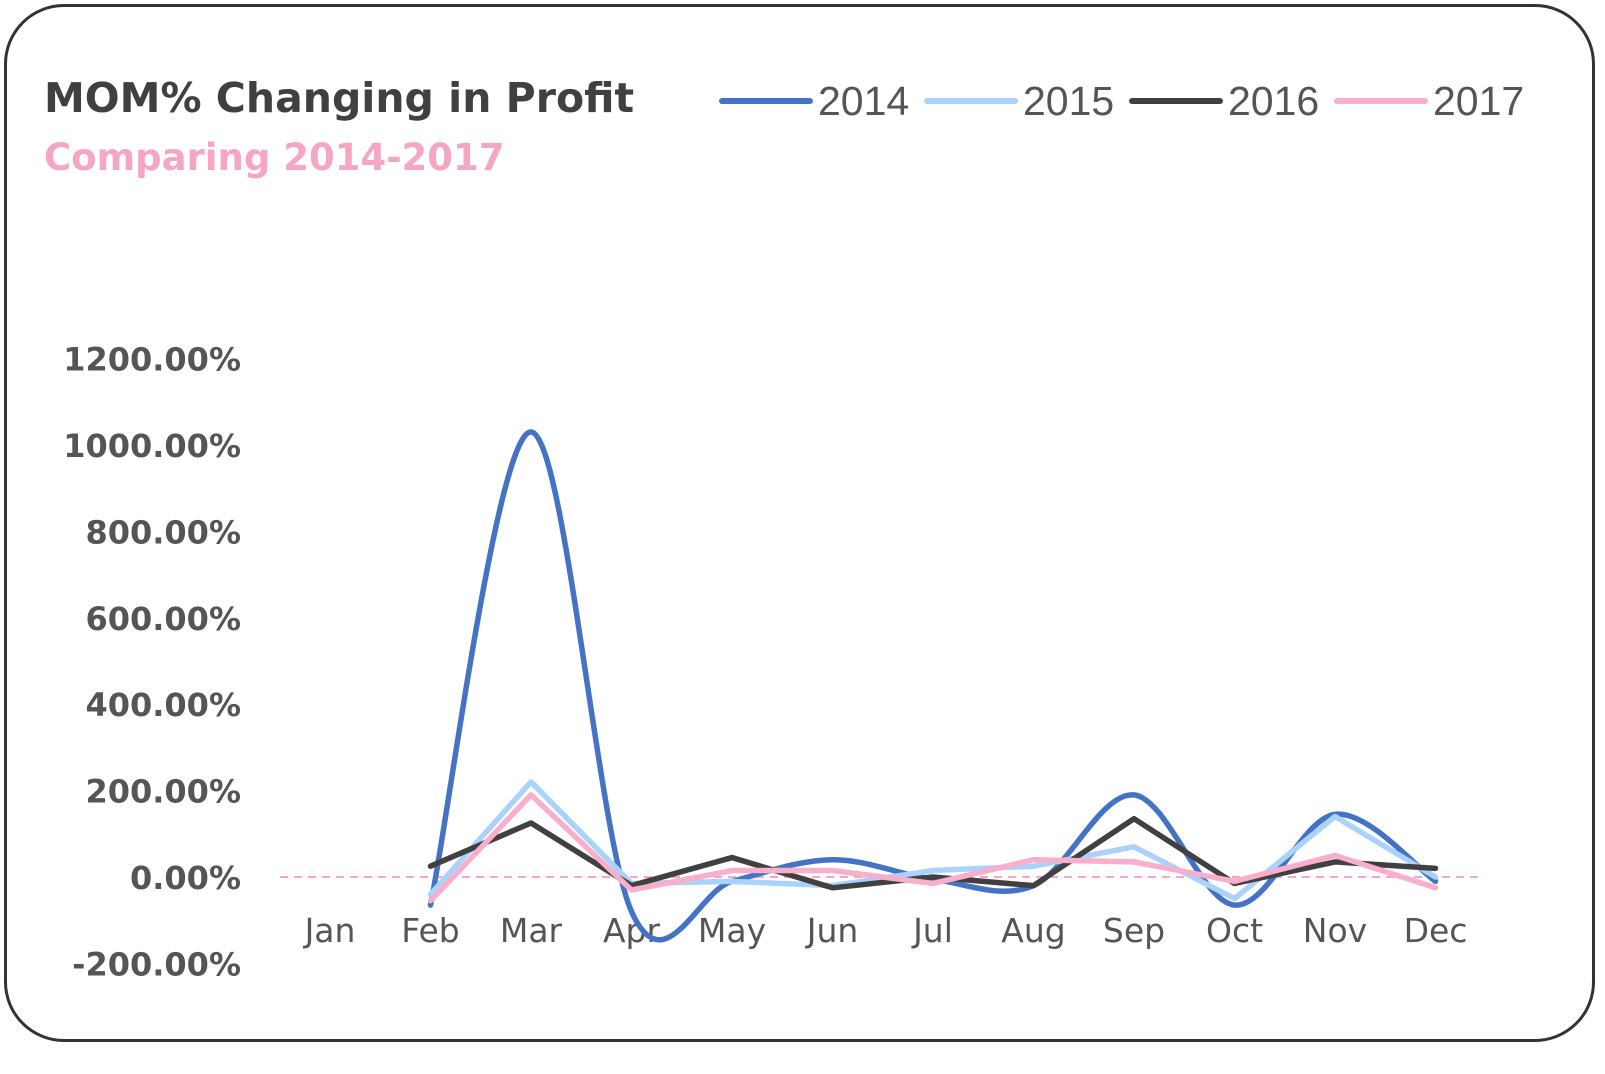 This screenshot has height=1074, width=1605. Describe the element at coordinates (1134, 930) in the screenshot. I see `x-tick-label: Sep` at that location.